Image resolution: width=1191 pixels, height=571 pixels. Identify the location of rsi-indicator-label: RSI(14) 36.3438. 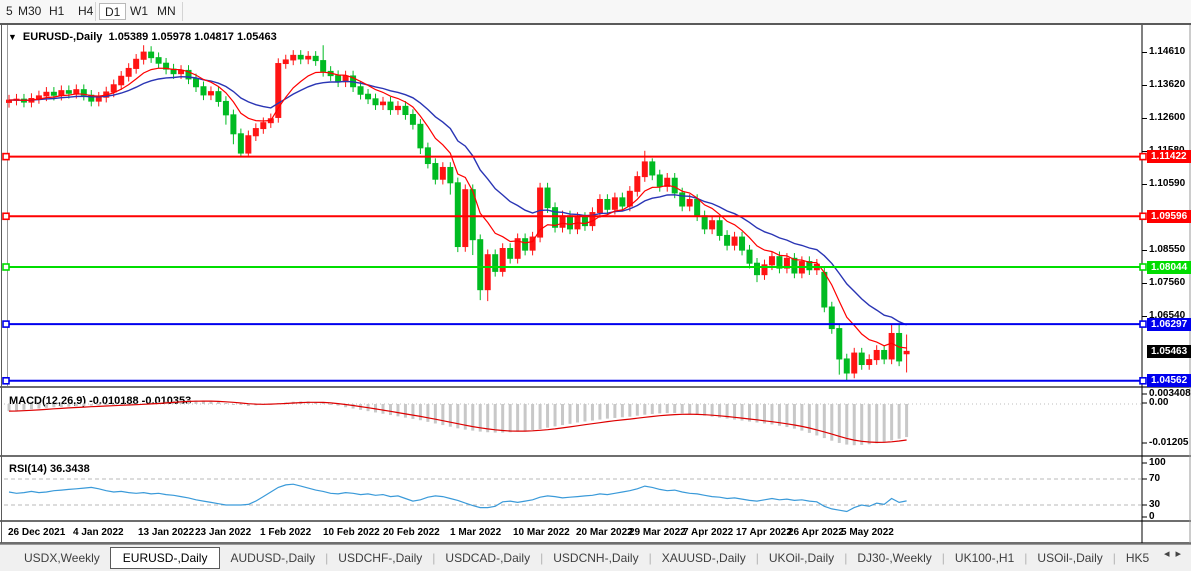
(49, 469).